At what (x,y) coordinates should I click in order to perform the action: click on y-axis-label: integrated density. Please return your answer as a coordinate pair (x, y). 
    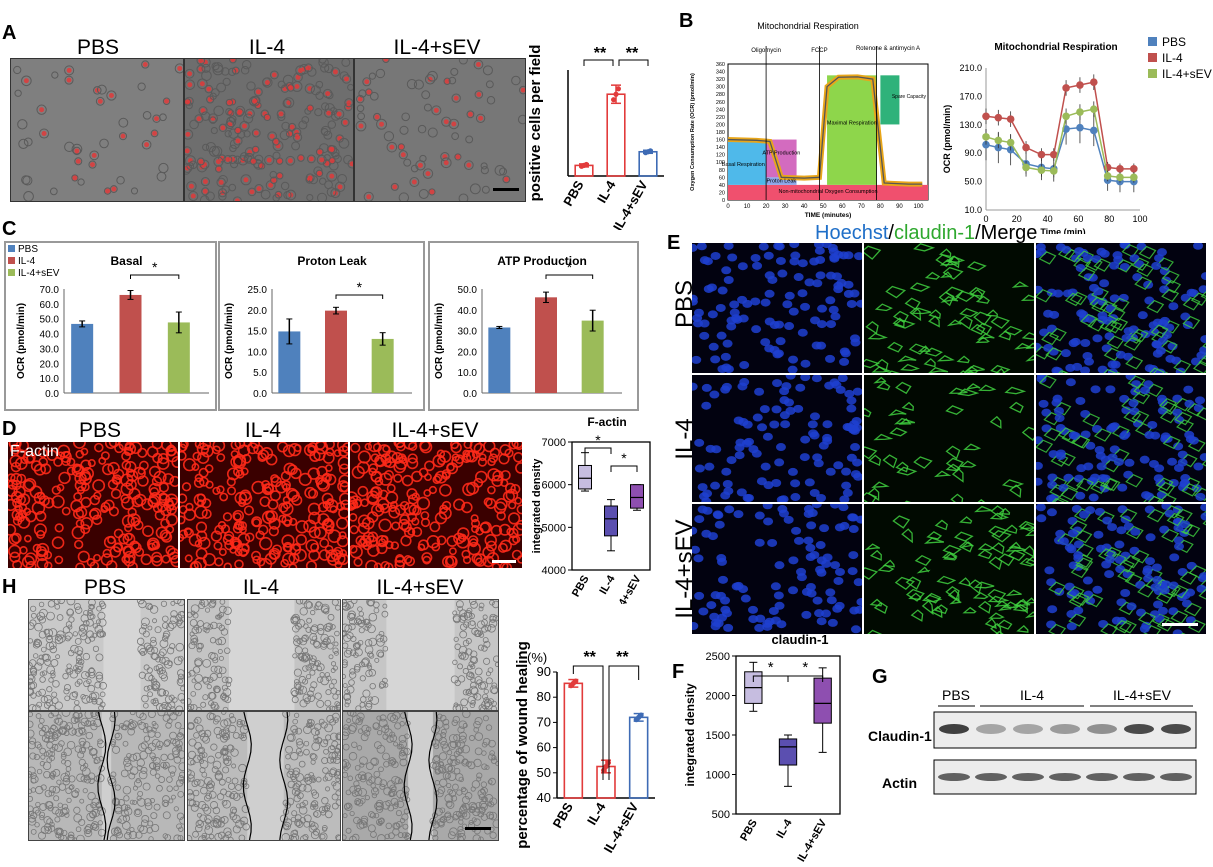
    Looking at the image, I should click on (690, 735).